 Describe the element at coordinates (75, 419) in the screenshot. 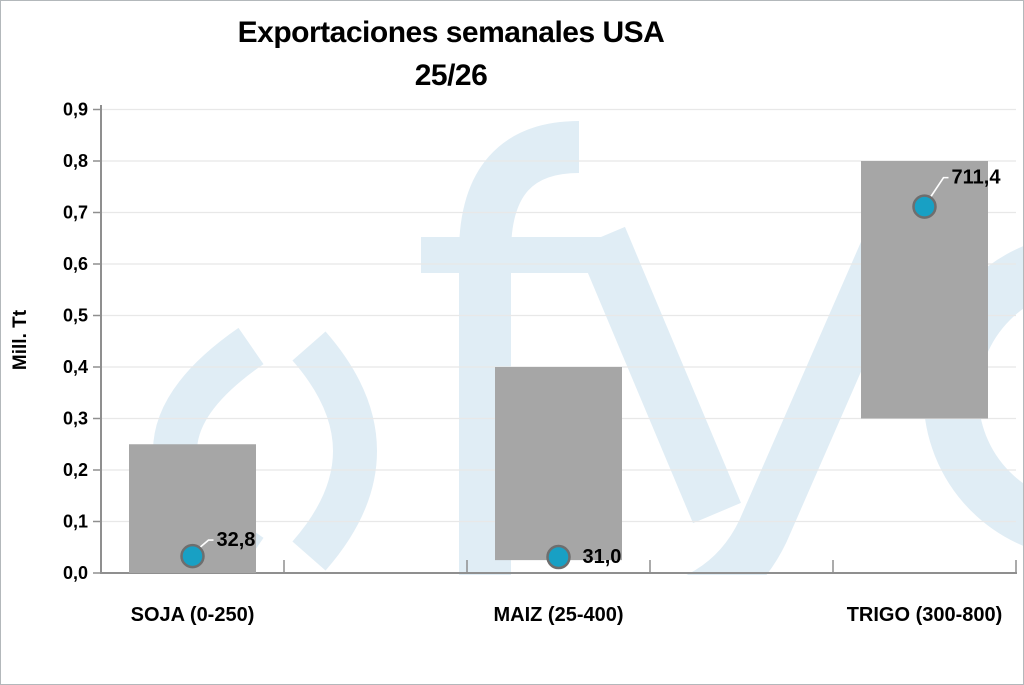

I see `y-tick-label: 0,3` at that location.